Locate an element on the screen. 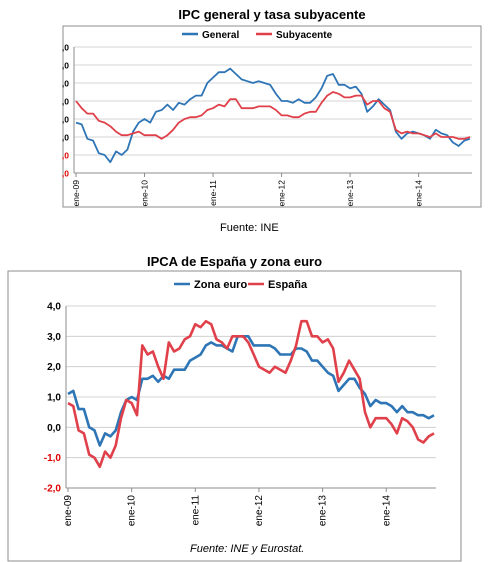 The height and width of the screenshot is (562, 500). chart2-xtick-5: ene-14 is located at coordinates (386, 511).